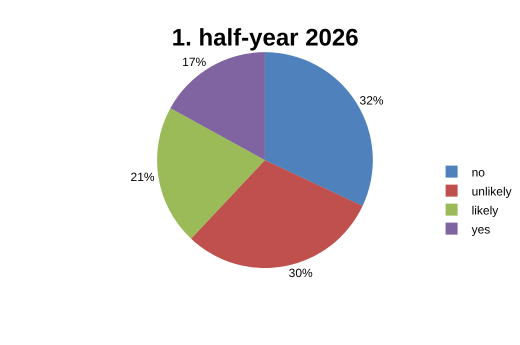  What do you see at coordinates (492, 191) in the screenshot?
I see `legend-label: unlikely` at bounding box center [492, 191].